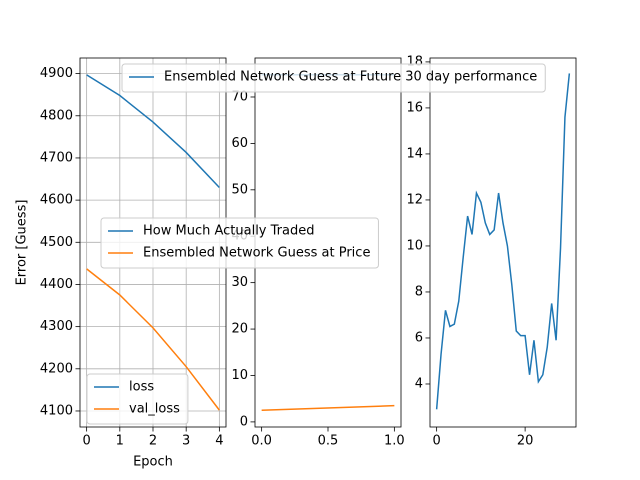 This screenshot has width=640, height=480. What do you see at coordinates (328, 441) in the screenshot?
I see `x-tick-label: 0.5` at bounding box center [328, 441].